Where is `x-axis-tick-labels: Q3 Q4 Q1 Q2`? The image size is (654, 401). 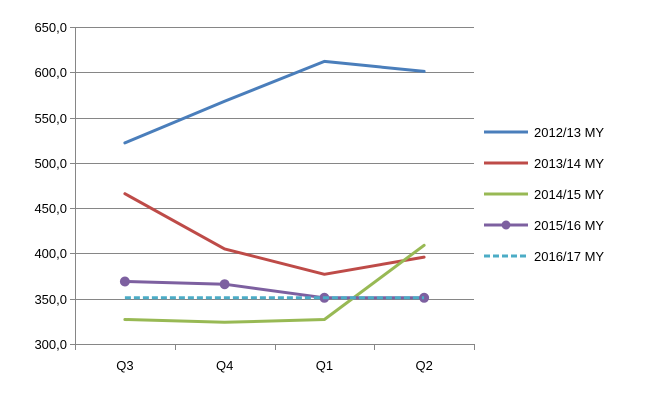 x-axis-tick-labels: Q3 Q4 Q1 Q2 is located at coordinates (274, 365).